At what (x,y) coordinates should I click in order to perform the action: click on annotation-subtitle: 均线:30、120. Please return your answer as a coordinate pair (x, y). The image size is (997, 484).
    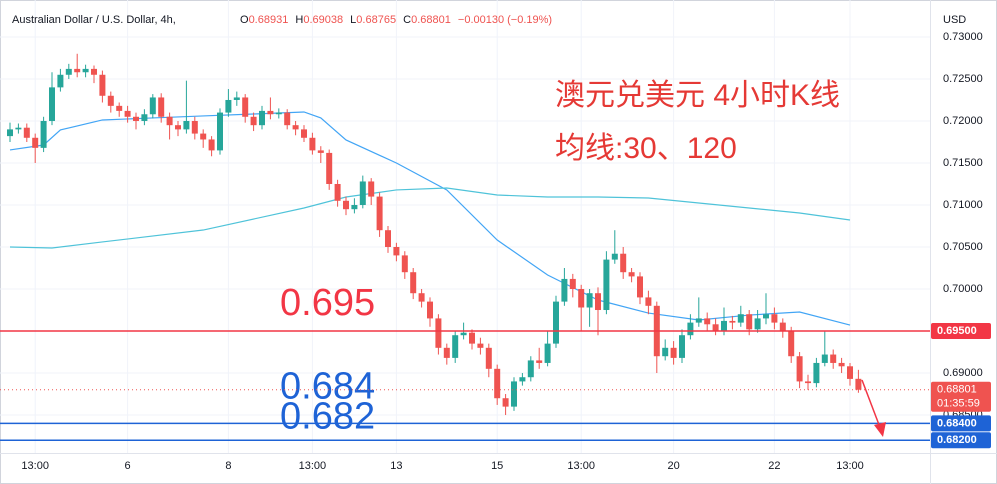
    Looking at the image, I should click on (646, 148).